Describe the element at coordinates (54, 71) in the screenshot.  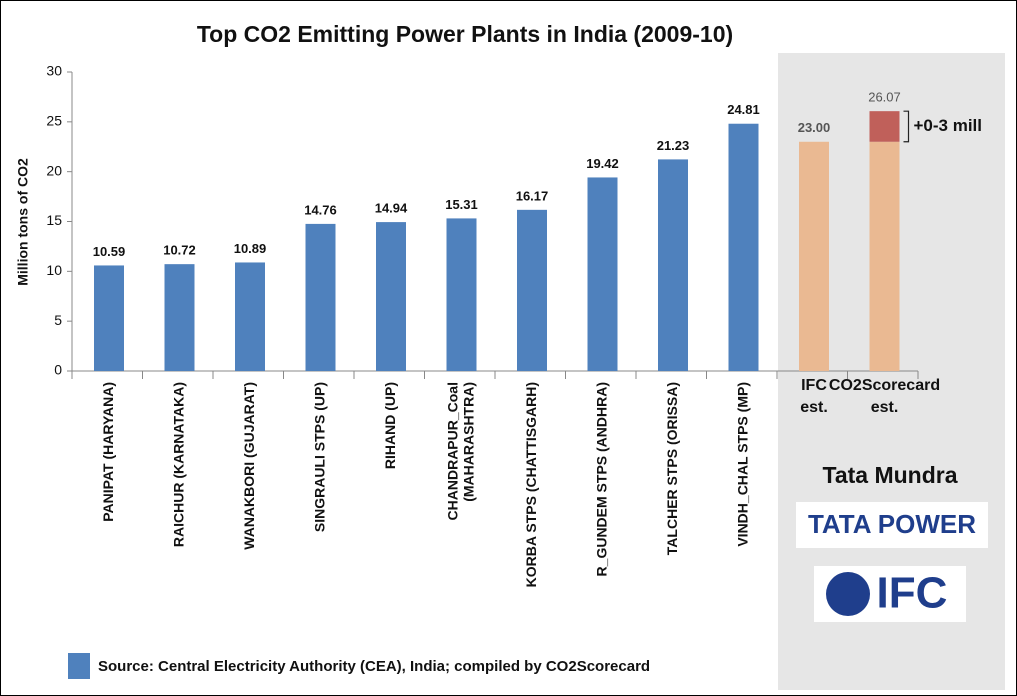
I see `y-tick-label: 30` at that location.